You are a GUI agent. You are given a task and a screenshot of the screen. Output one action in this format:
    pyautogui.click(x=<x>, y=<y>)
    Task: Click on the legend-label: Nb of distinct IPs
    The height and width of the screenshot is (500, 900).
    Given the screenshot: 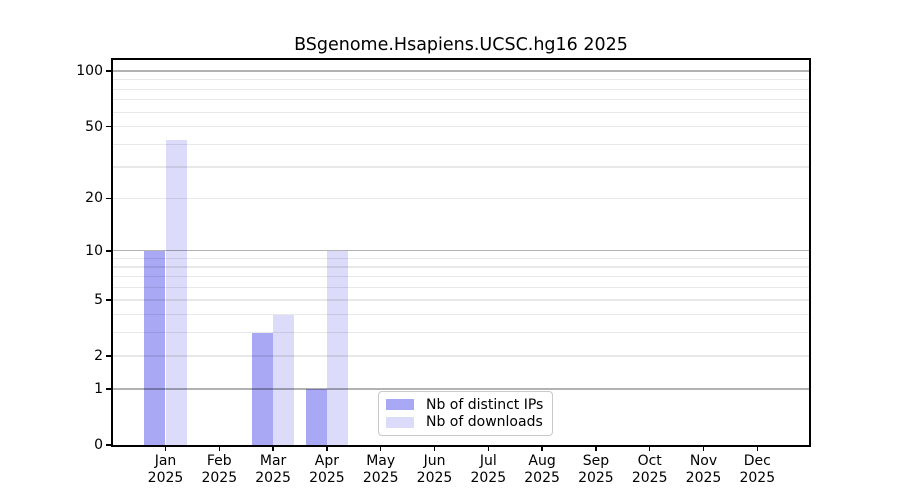 What is the action you would take?
    pyautogui.click(x=485, y=404)
    